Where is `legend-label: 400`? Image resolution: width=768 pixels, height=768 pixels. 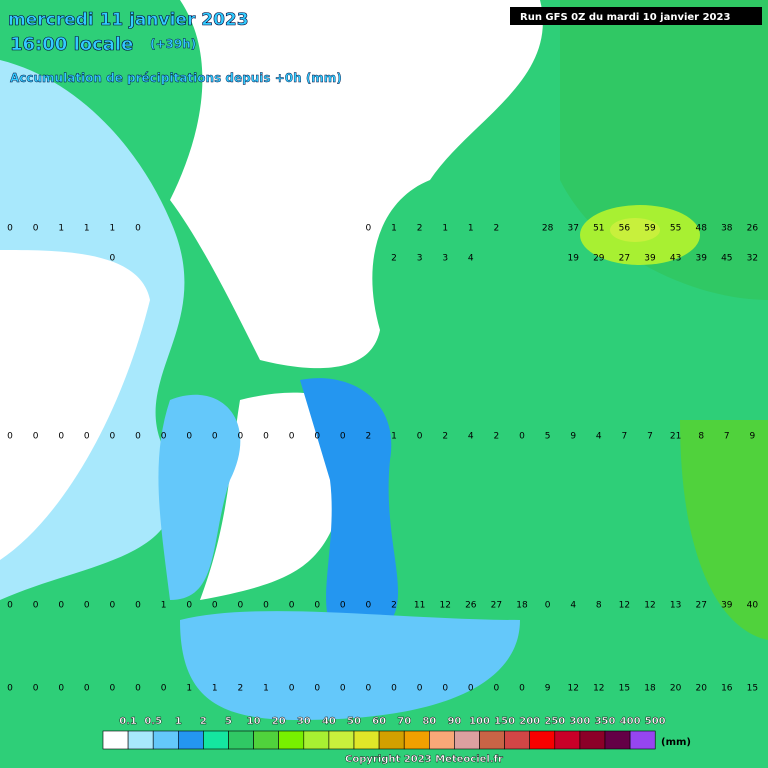
legend-label: 400 is located at coordinates (630, 721).